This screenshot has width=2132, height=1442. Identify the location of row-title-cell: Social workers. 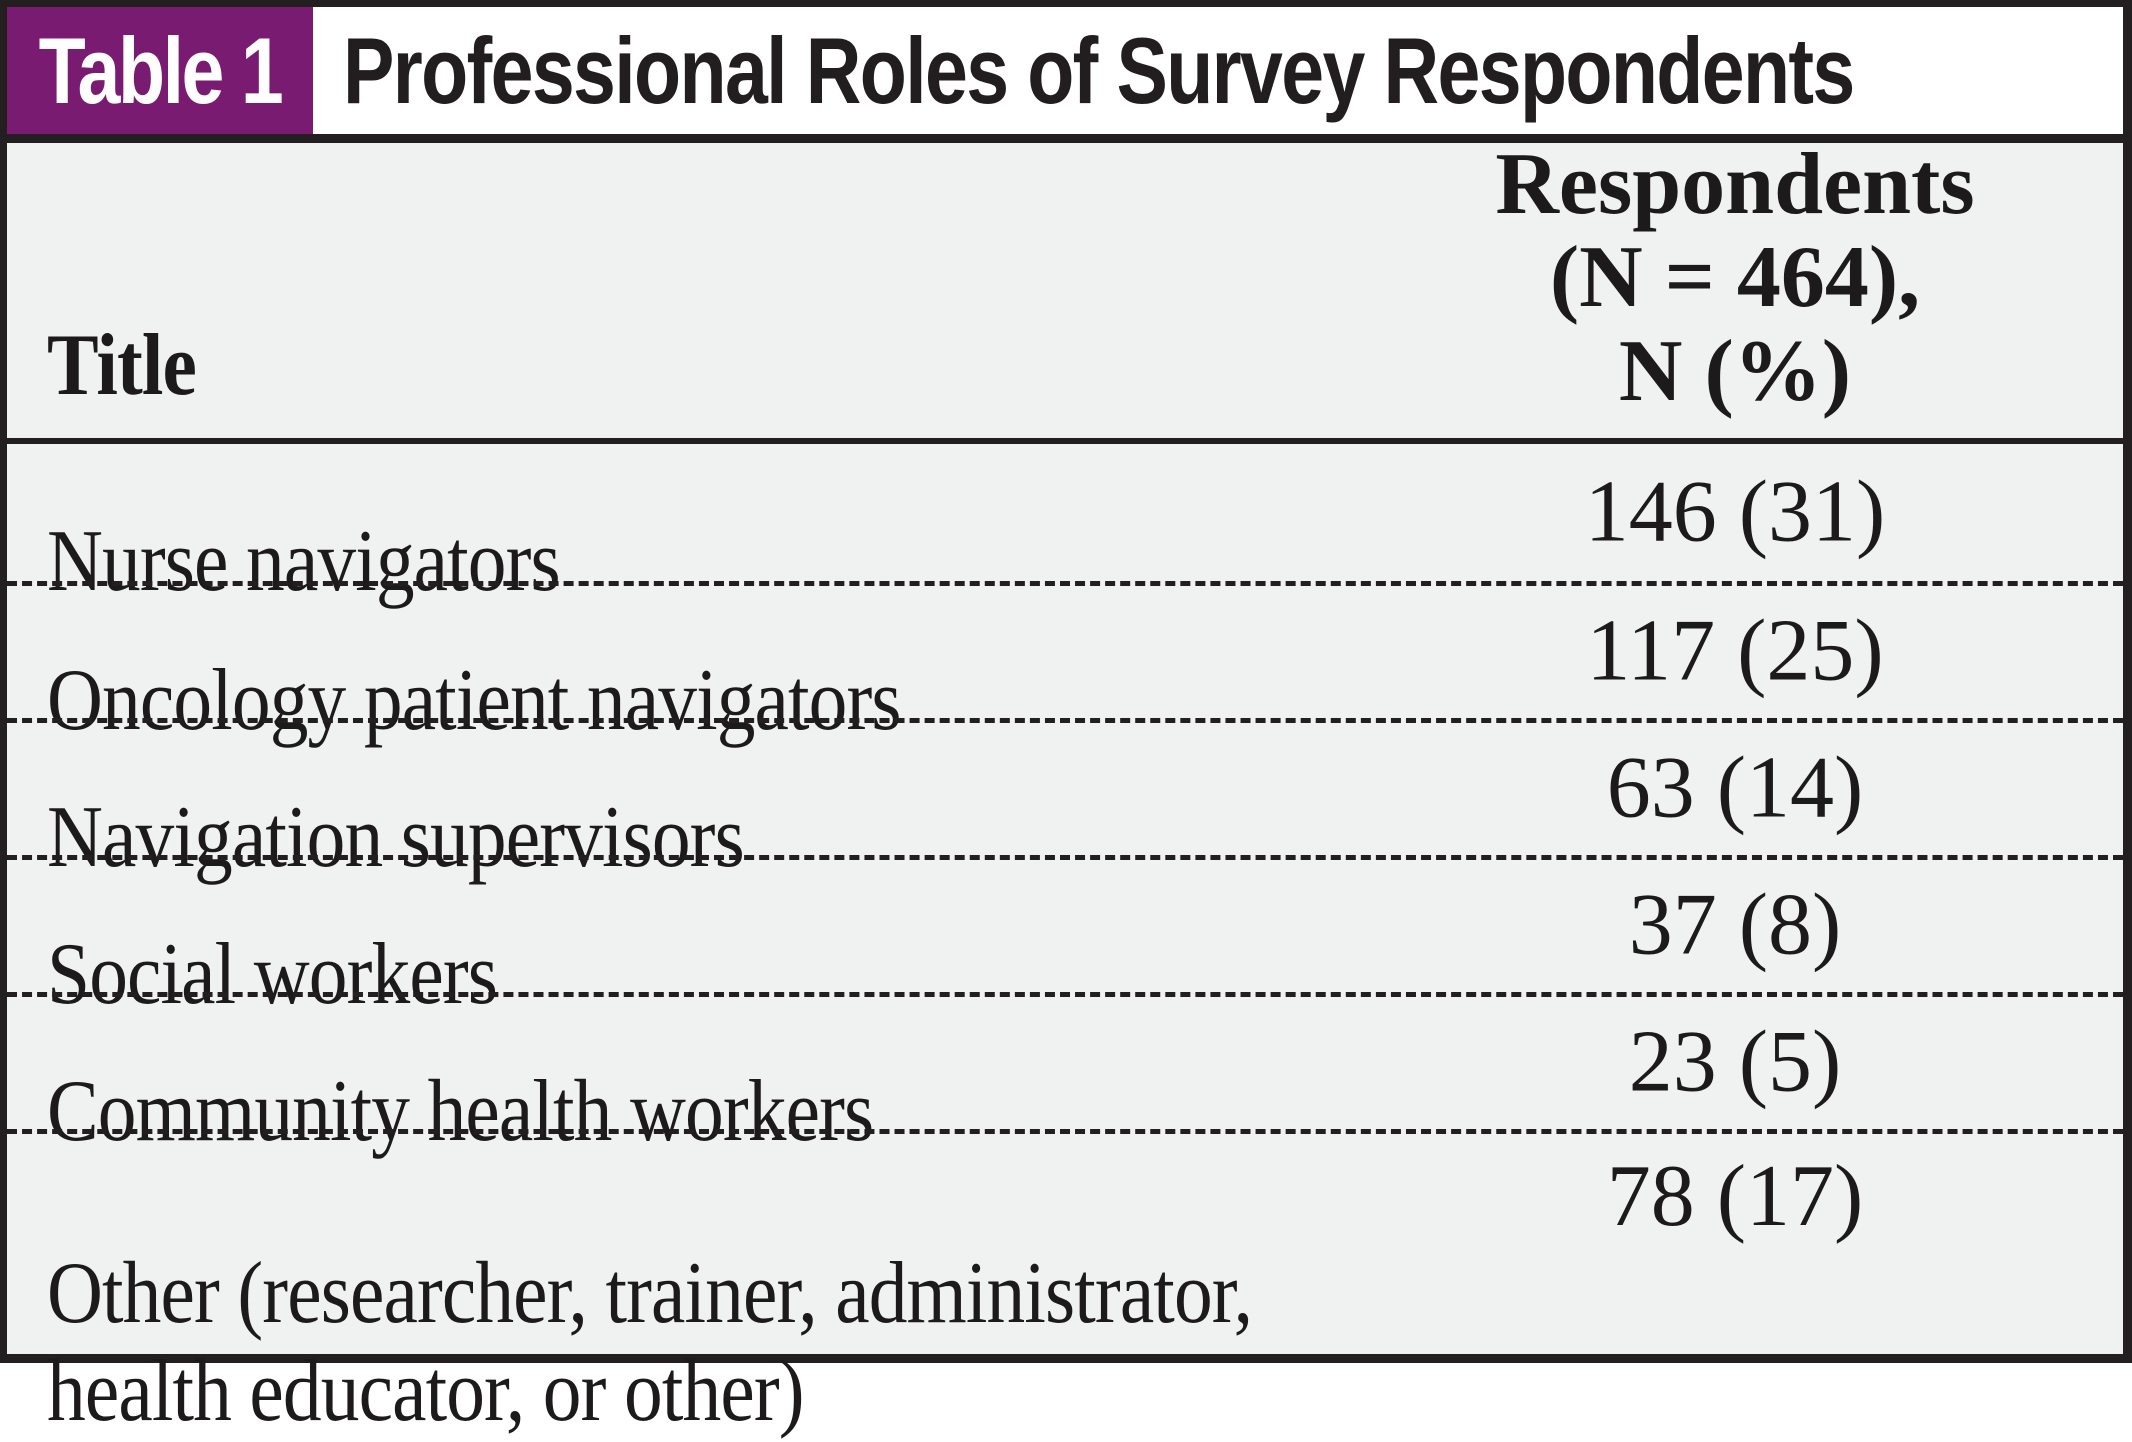
(272, 974).